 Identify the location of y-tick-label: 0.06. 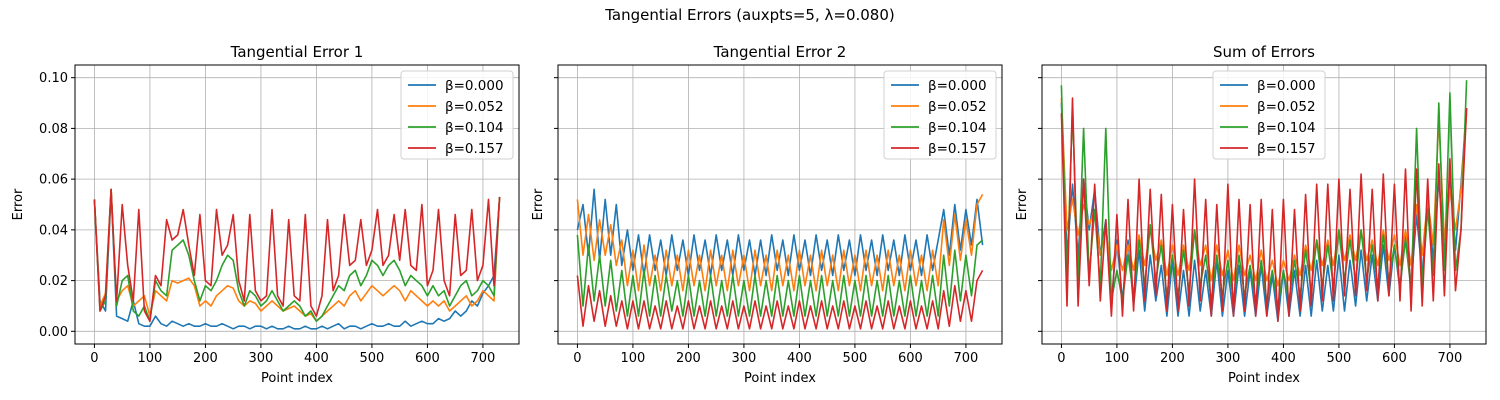
(53, 180).